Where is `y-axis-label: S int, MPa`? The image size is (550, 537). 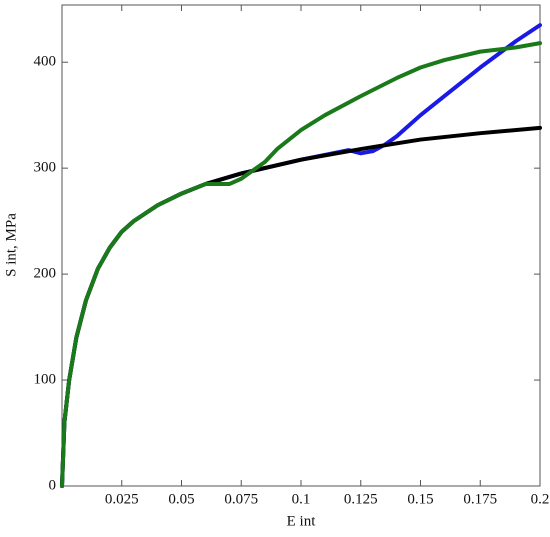
y-axis-label: S int, MPa is located at coordinates (11, 245).